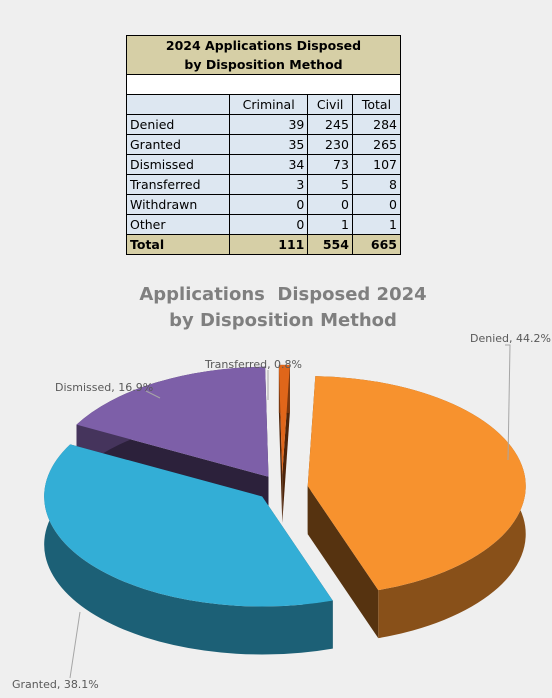 Image resolution: width=552 pixels, height=698 pixels. I want to click on data-row: Granted 35 230 265, so click(264, 144).